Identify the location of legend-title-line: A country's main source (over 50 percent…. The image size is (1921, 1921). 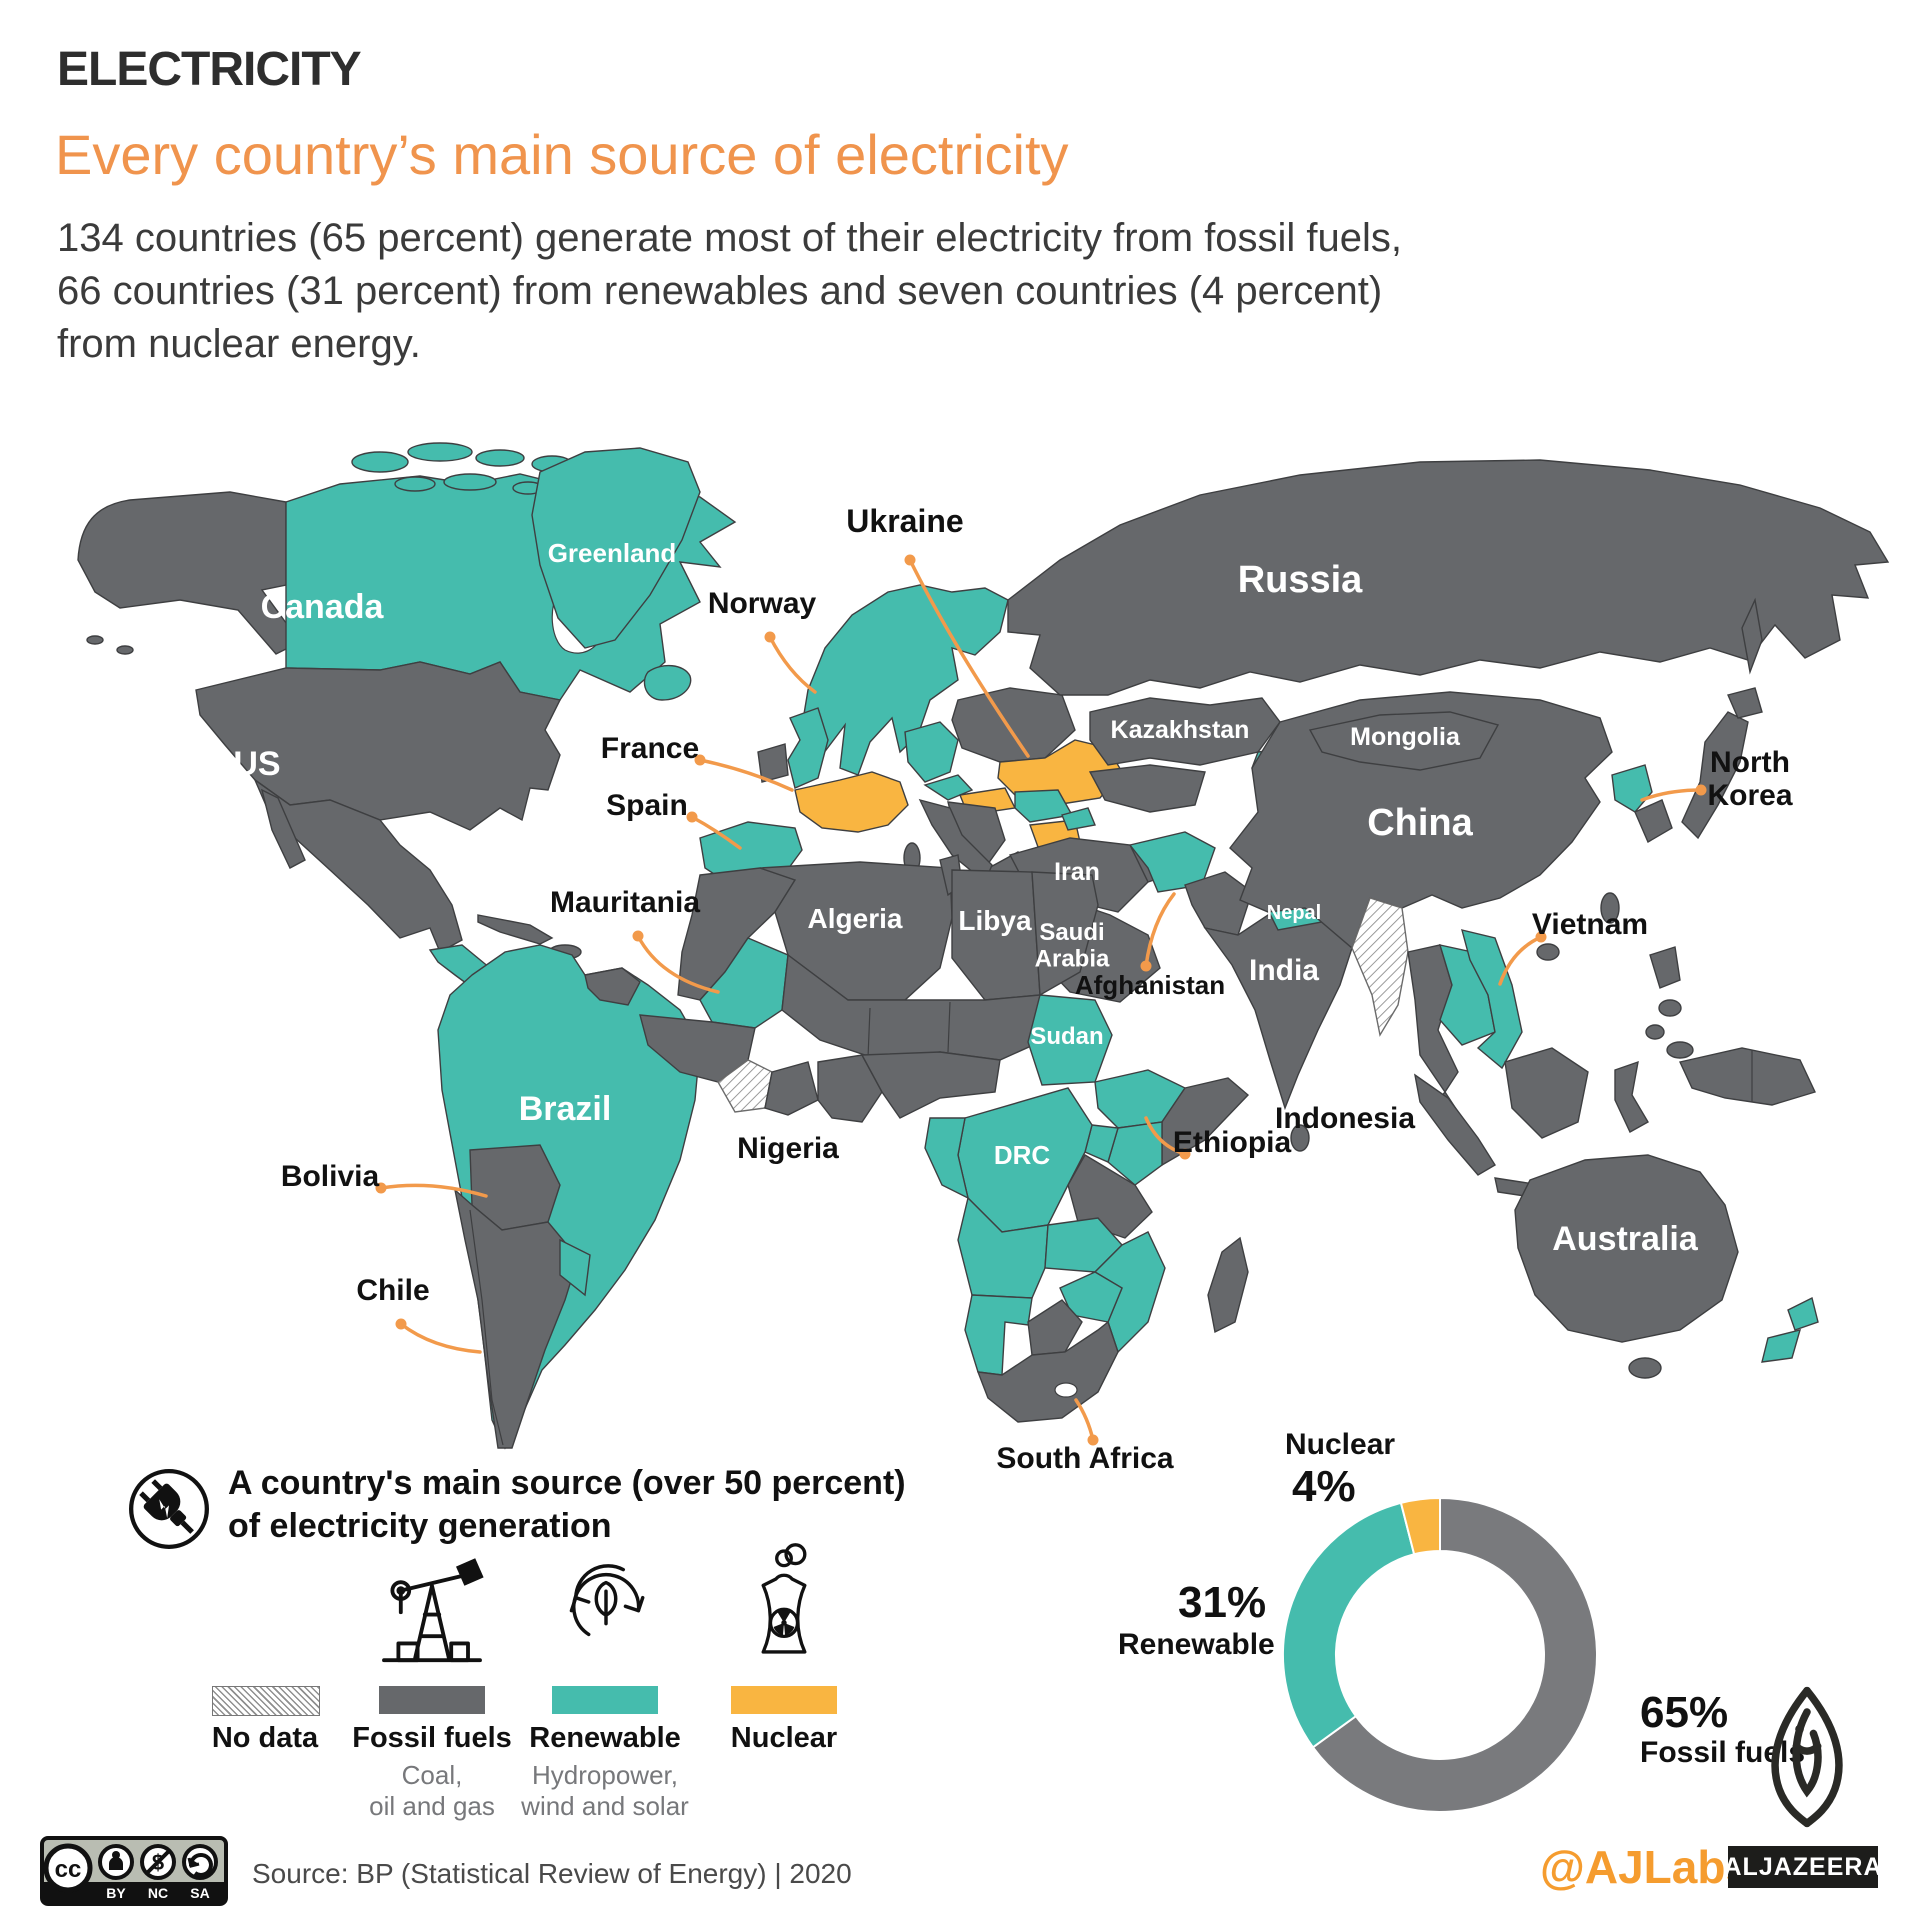
(567, 1483).